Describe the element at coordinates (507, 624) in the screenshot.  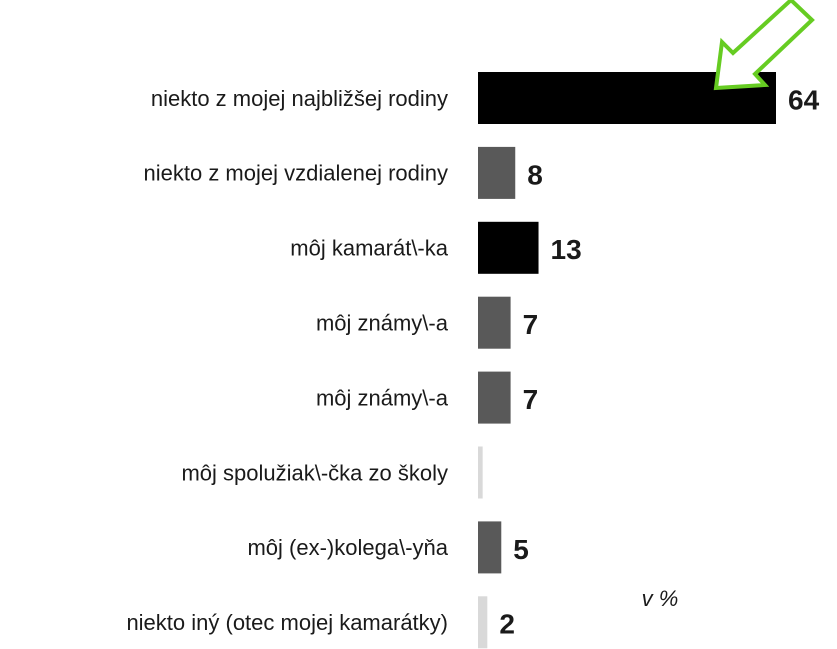
I see `data-label: 2` at that location.